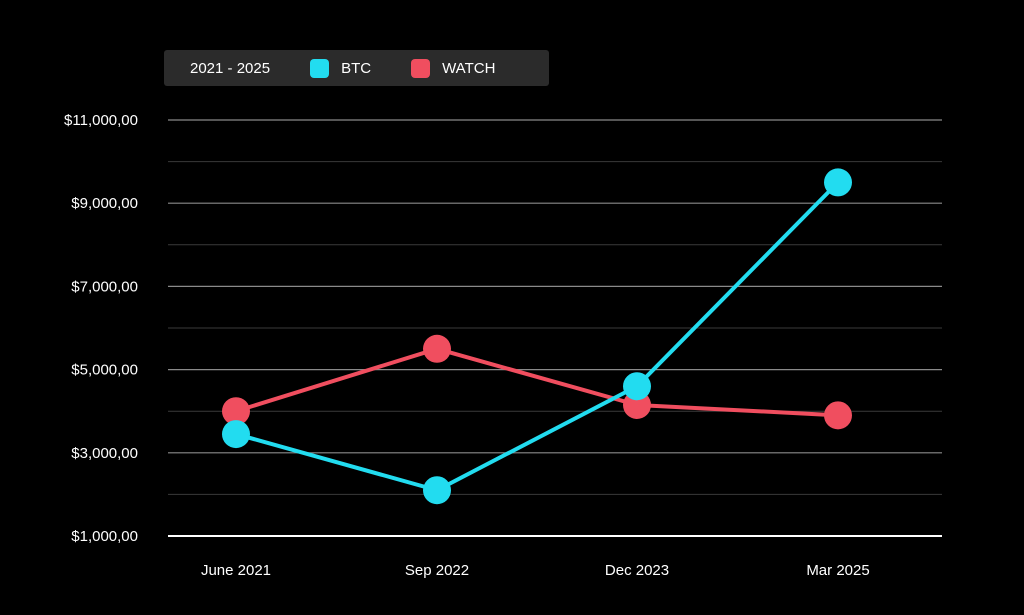 The height and width of the screenshot is (615, 1024). Describe the element at coordinates (104, 370) in the screenshot. I see `y-tick-label: $5,000,00` at that location.